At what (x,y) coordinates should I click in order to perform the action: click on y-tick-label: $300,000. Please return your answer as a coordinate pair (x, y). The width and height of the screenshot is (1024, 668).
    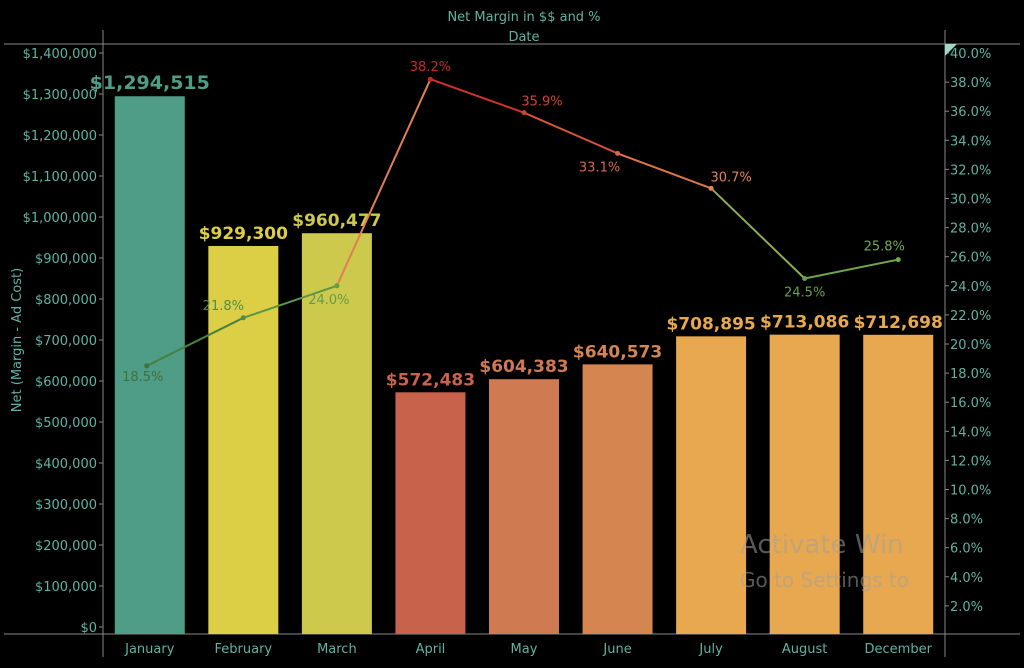
    Looking at the image, I should click on (66, 505).